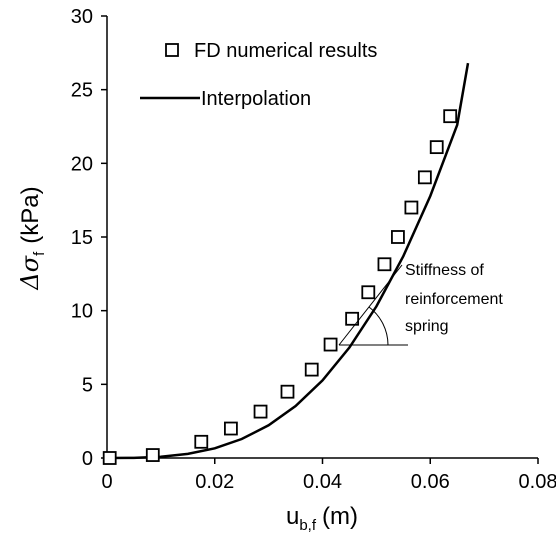 Image resolution: width=556 pixels, height=536 pixels. What do you see at coordinates (106, 482) in the screenshot?
I see `x-tick-label: 0` at bounding box center [106, 482].